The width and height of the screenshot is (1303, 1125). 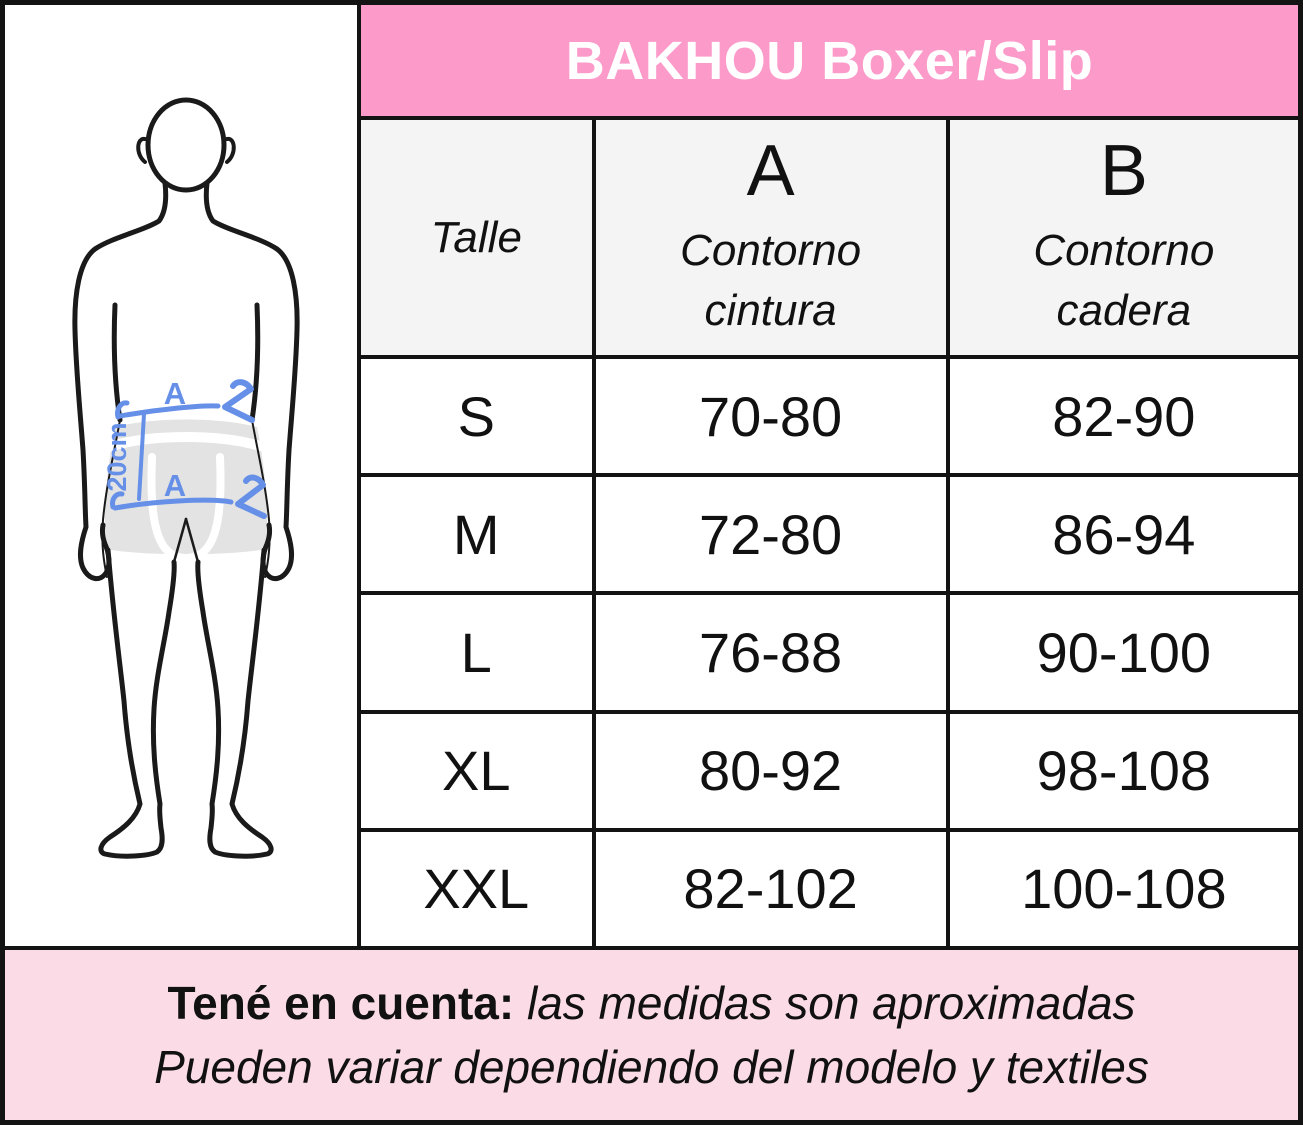 What do you see at coordinates (1121, 886) in the screenshot?
I see `cadera-cell: 100-108` at bounding box center [1121, 886].